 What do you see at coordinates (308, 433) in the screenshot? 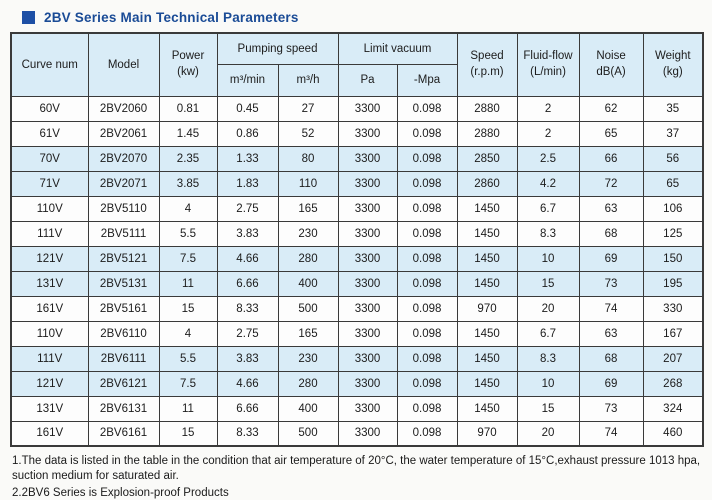
I see `cell-pumping-m3h: 500` at bounding box center [308, 433].